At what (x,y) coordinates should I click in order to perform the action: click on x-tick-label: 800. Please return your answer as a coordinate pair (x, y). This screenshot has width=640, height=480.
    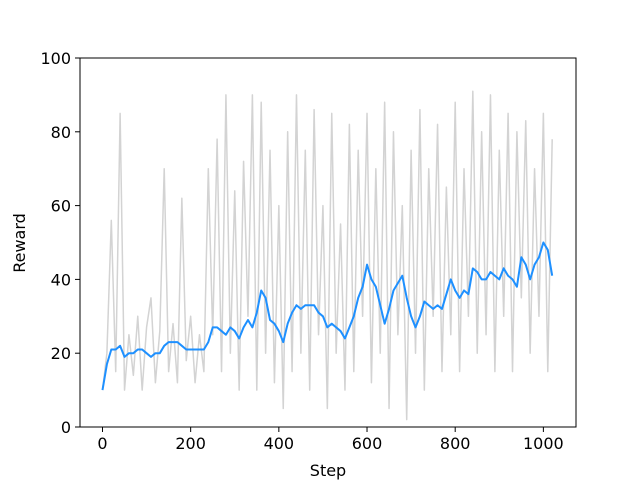
    Looking at the image, I should click on (455, 443).